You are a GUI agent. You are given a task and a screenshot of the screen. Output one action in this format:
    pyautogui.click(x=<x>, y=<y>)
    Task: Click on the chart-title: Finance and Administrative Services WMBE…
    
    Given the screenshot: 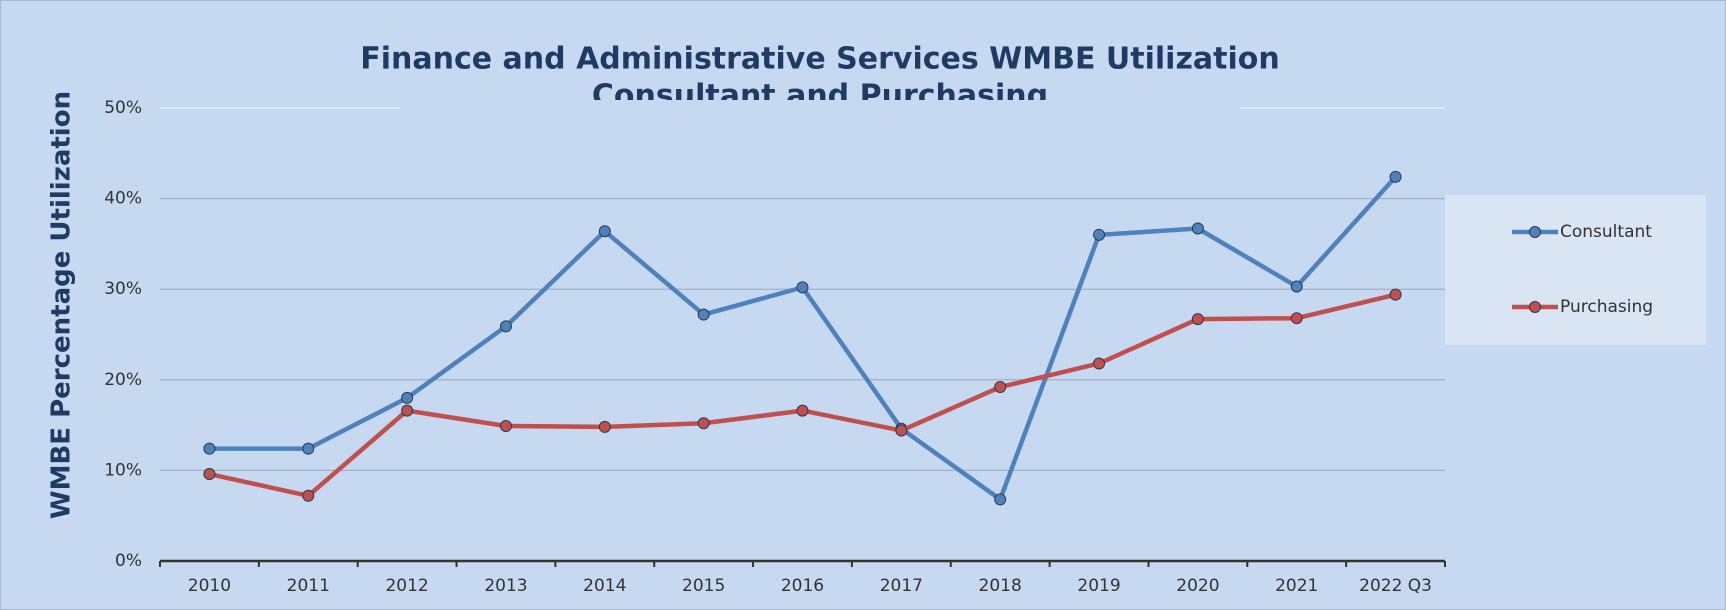 What is the action you would take?
    pyautogui.click(x=820, y=59)
    